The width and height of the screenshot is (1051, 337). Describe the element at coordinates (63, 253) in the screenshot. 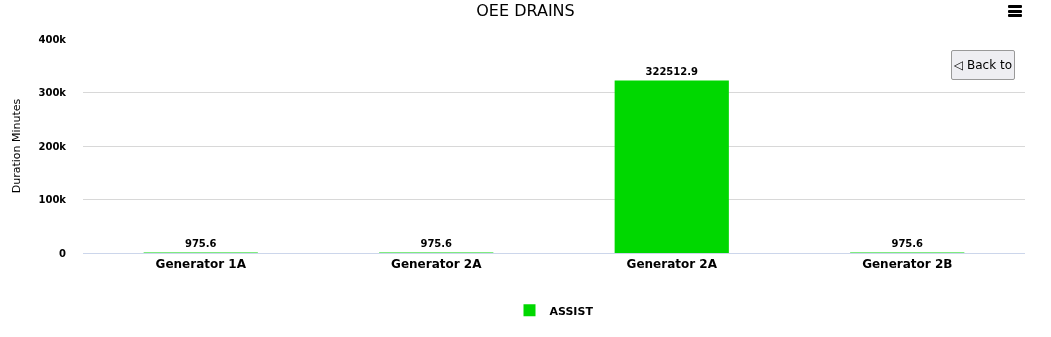

I see `y-tick-label: 0` at that location.